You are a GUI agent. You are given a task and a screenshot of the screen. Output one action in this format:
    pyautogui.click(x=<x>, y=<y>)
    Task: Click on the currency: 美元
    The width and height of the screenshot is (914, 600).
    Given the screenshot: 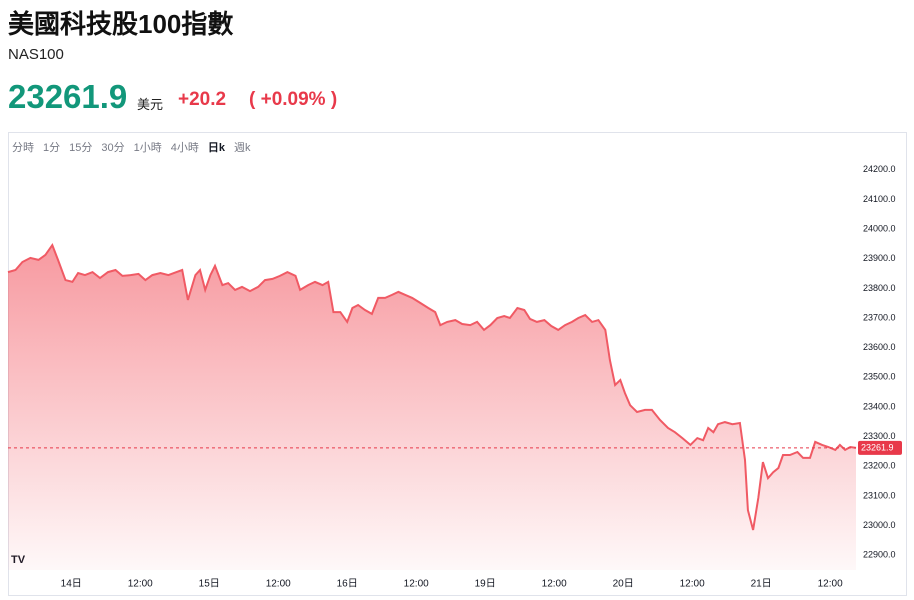 What is the action you would take?
    pyautogui.click(x=150, y=104)
    